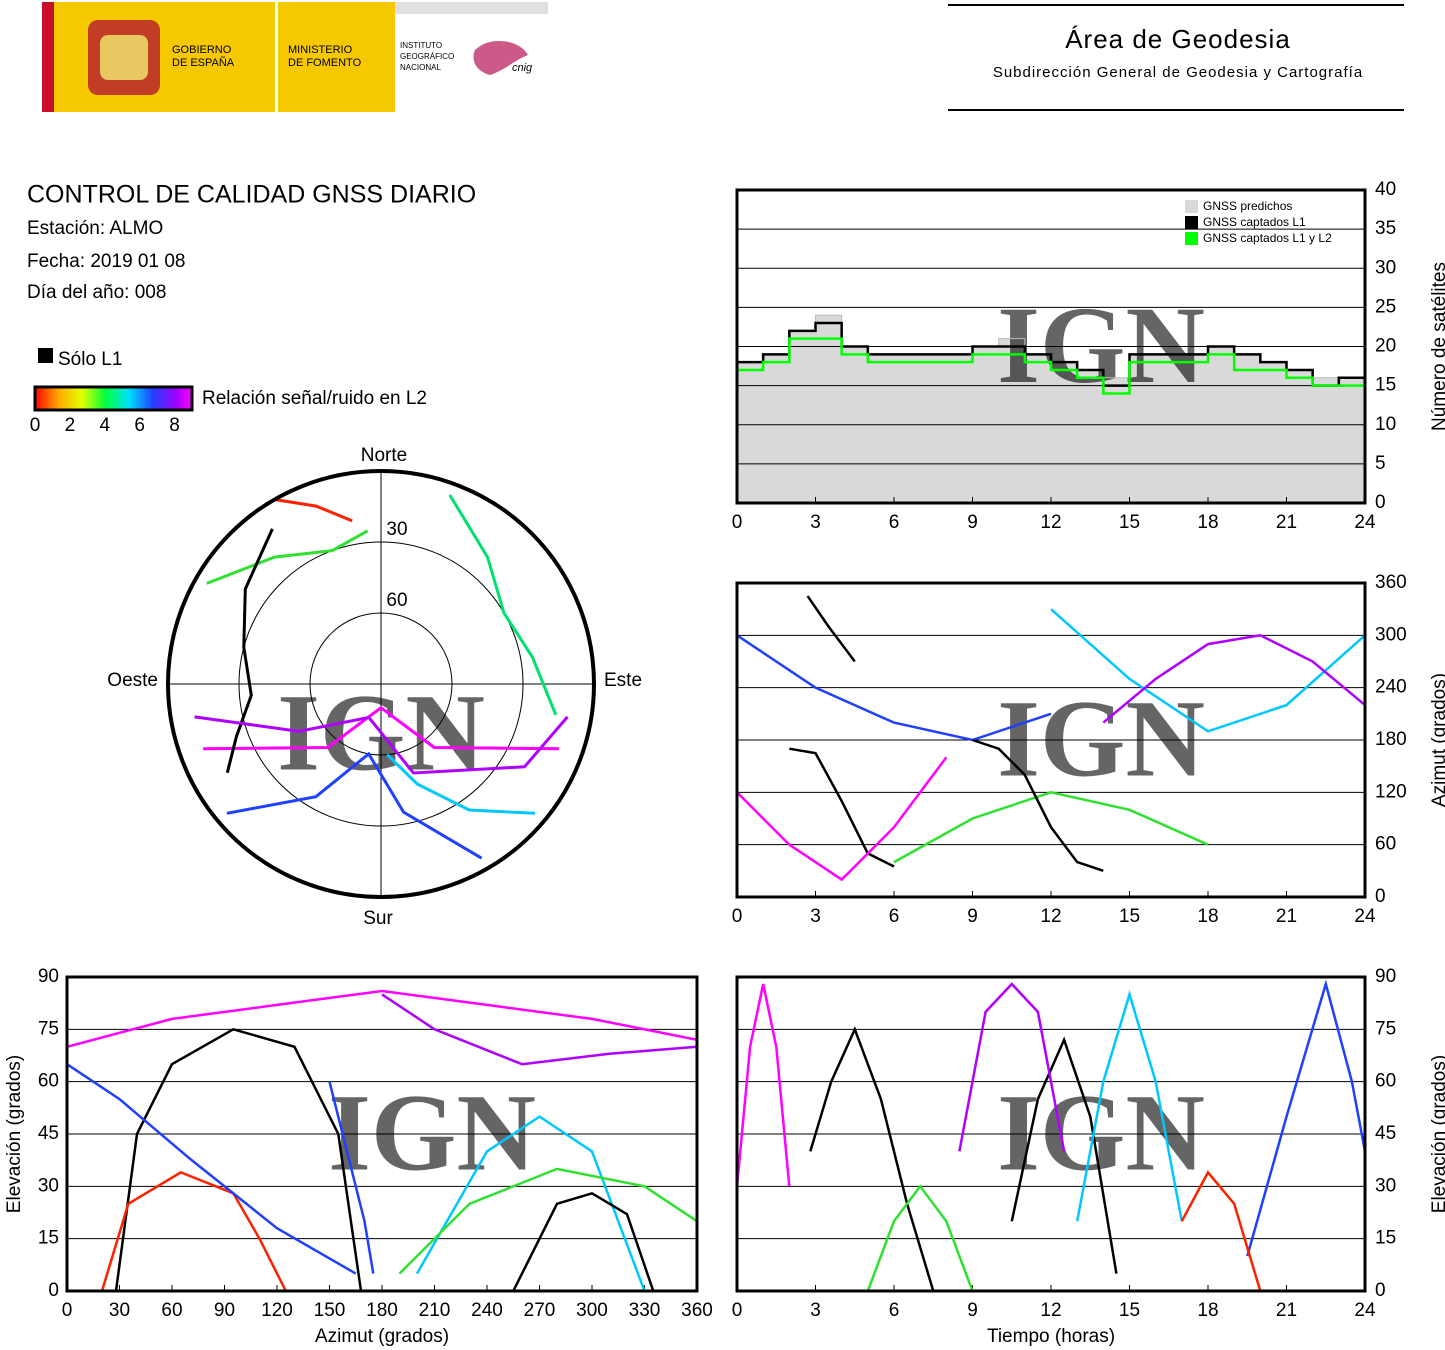 Image resolution: width=1445 pixels, height=1350 pixels. What do you see at coordinates (320, 50) in the screenshot?
I see `ministry-text: MINISTERIO` at bounding box center [320, 50].